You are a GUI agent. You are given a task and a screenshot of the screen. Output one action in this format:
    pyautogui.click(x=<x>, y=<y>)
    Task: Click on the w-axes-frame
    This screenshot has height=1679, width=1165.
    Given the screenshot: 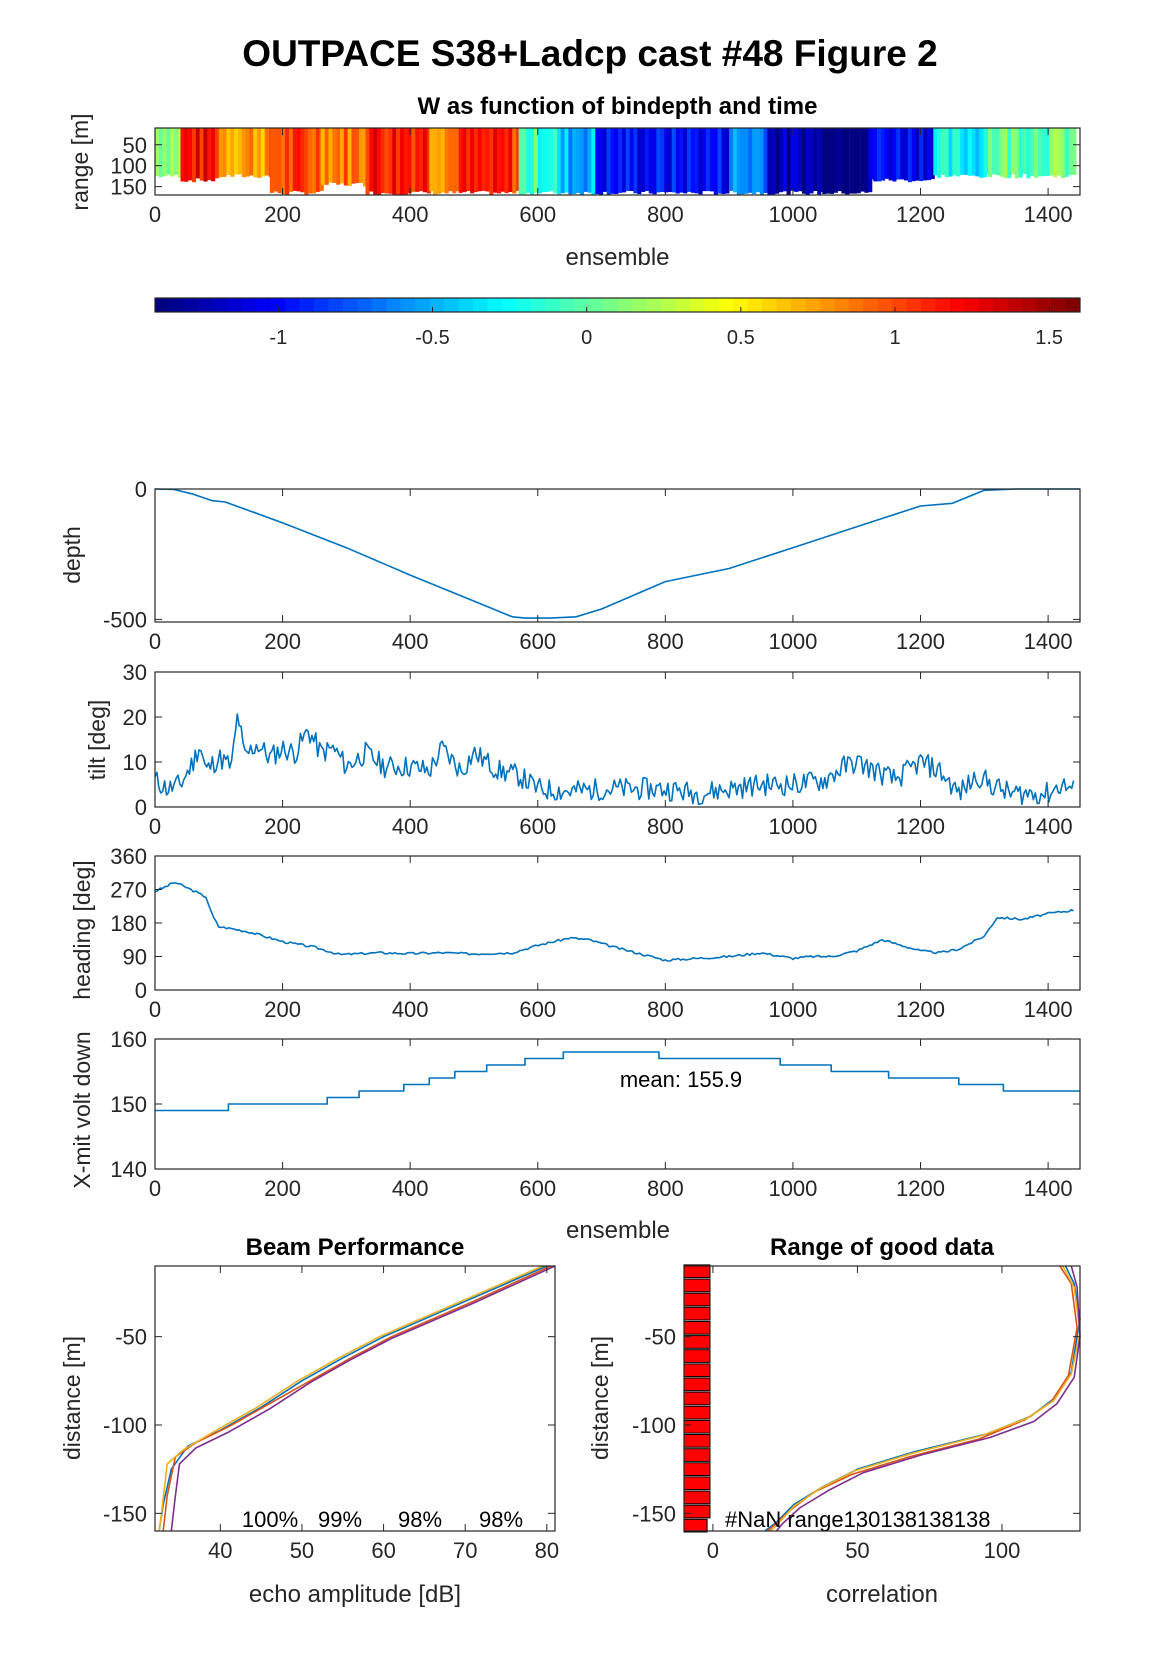 What is the action you would take?
    pyautogui.click(x=617, y=161)
    